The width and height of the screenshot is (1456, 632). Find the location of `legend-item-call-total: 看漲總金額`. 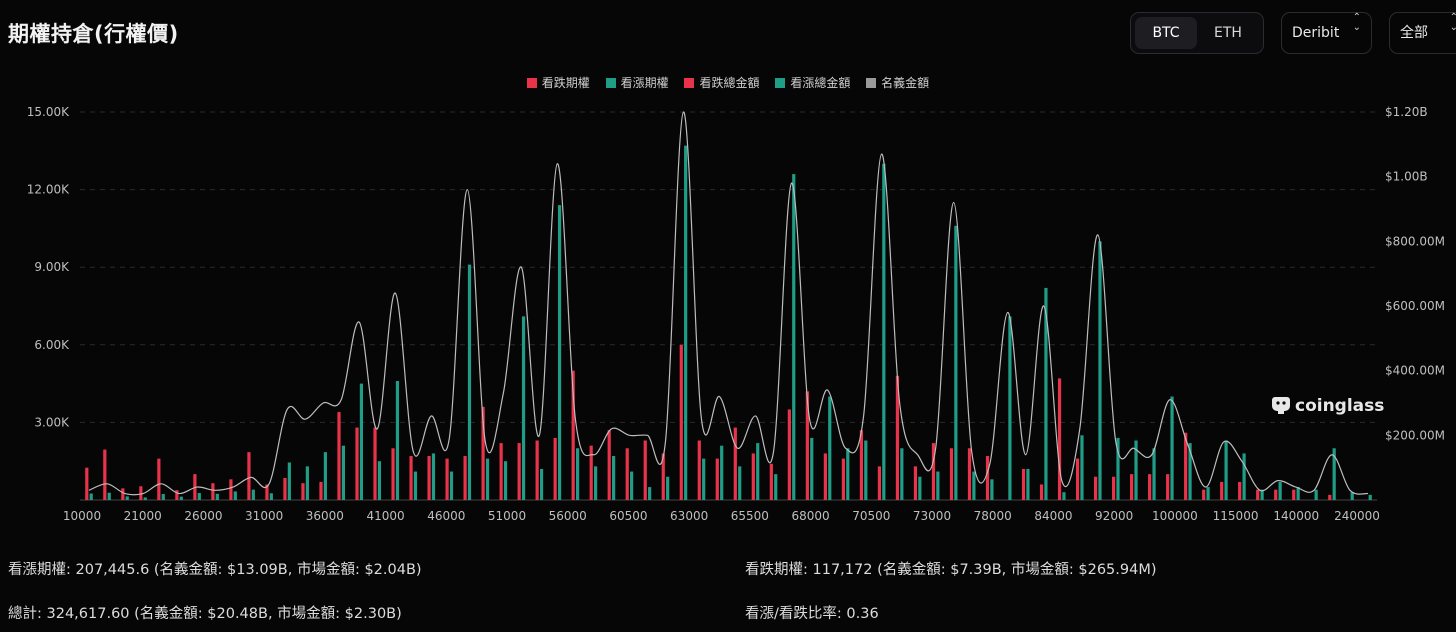

legend-item-call-total: 看漲總金額 is located at coordinates (812, 82).